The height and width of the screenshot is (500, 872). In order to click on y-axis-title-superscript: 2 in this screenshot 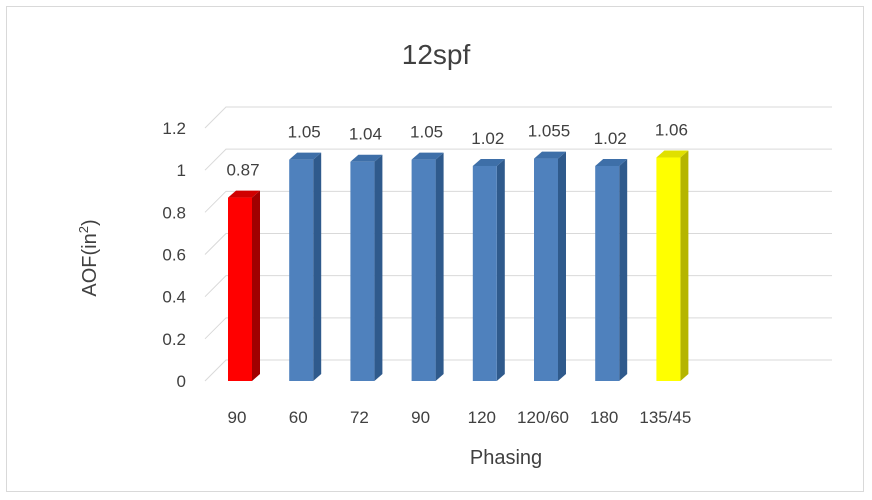, I will do `click(83, 229)`.